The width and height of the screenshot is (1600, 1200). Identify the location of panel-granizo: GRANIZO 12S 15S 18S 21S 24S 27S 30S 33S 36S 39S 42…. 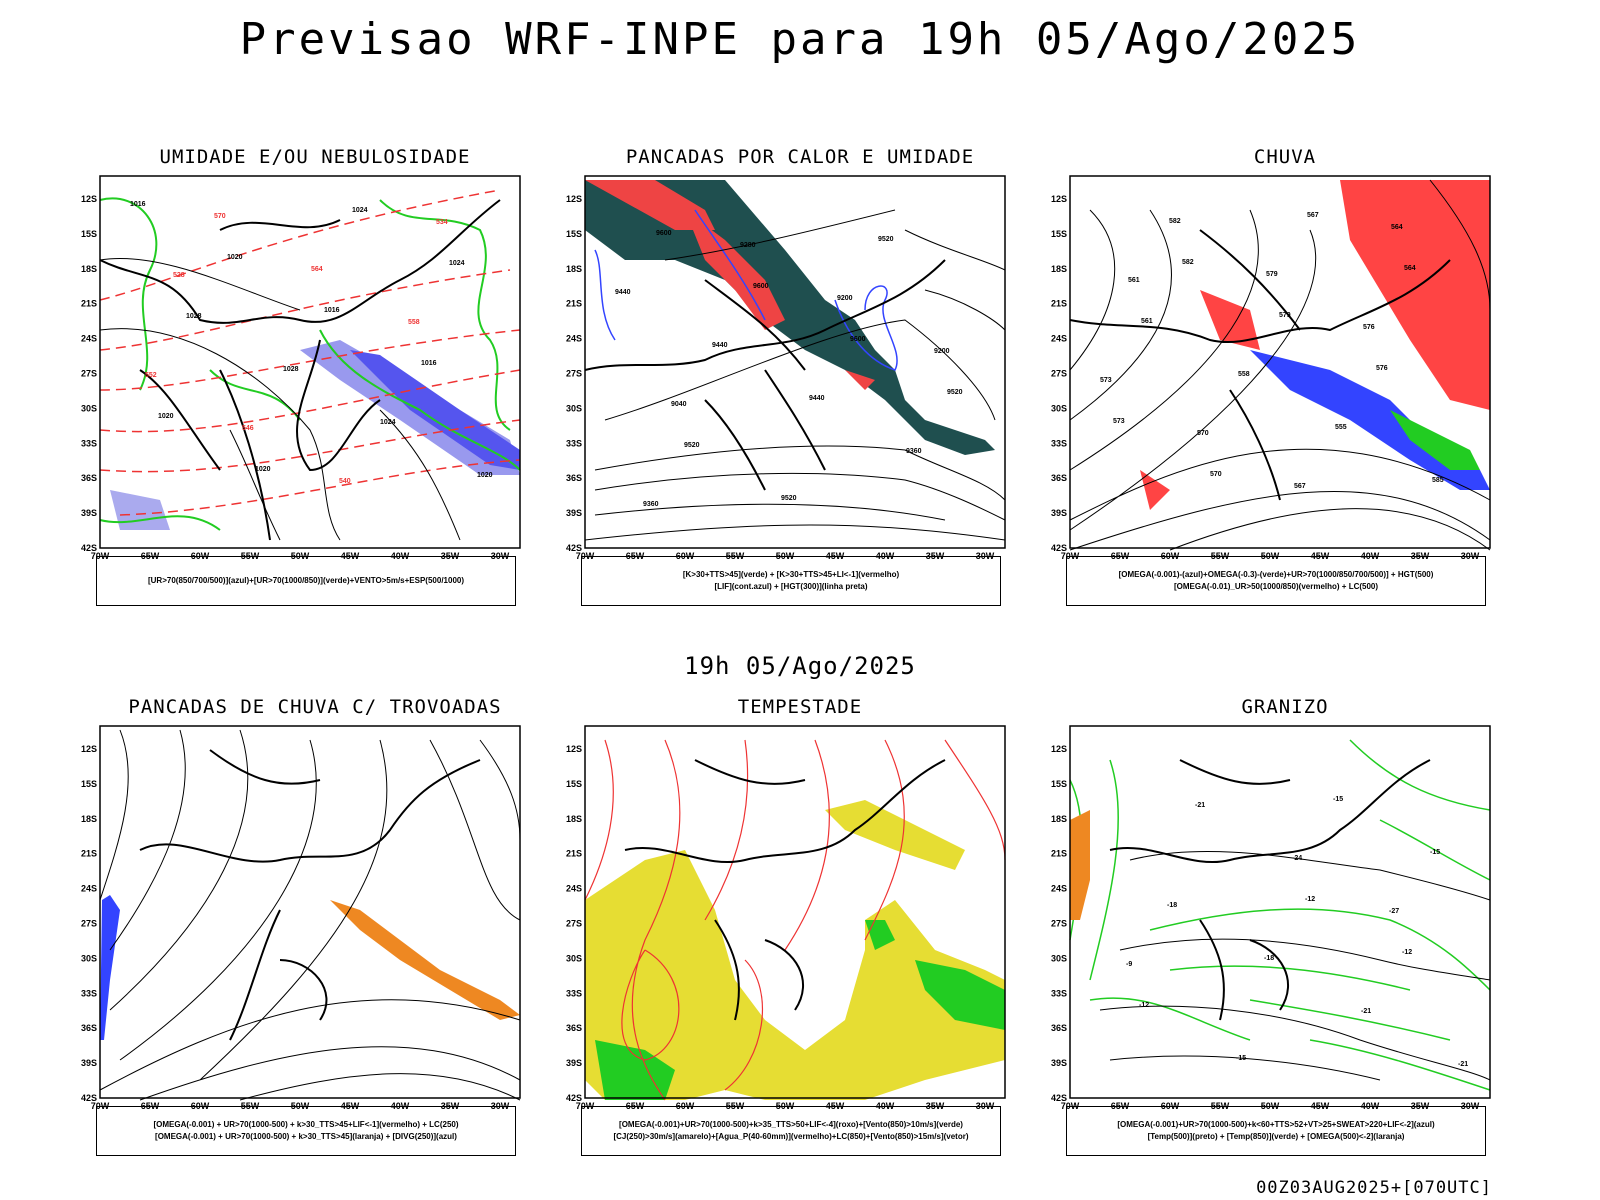
(1285, 936).